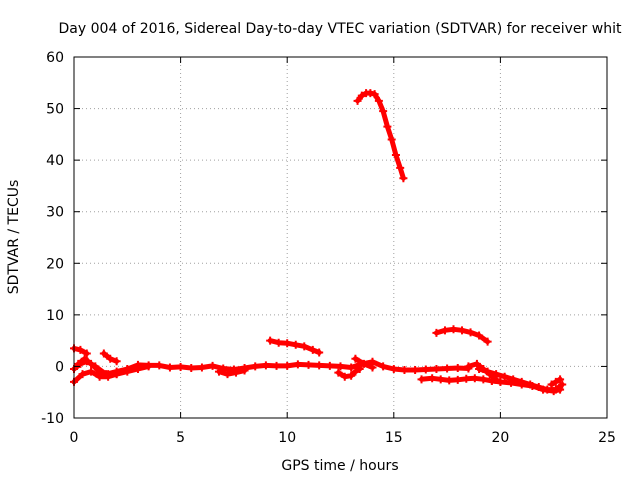  Describe the element at coordinates (55, 110) in the screenshot. I see `y-tick-label: 50` at that location.